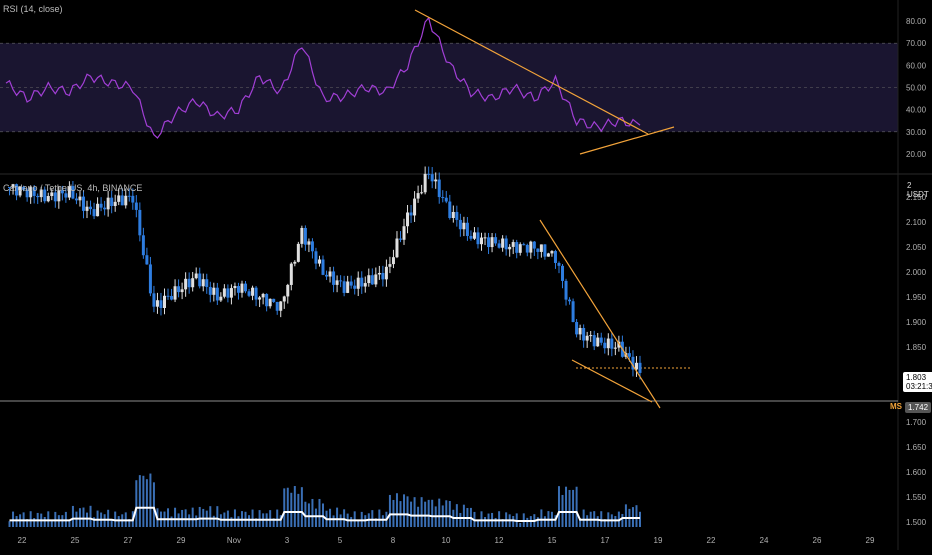 This screenshot has width=932, height=555. I want to click on price-tick-label: 1.600, so click(916, 472).